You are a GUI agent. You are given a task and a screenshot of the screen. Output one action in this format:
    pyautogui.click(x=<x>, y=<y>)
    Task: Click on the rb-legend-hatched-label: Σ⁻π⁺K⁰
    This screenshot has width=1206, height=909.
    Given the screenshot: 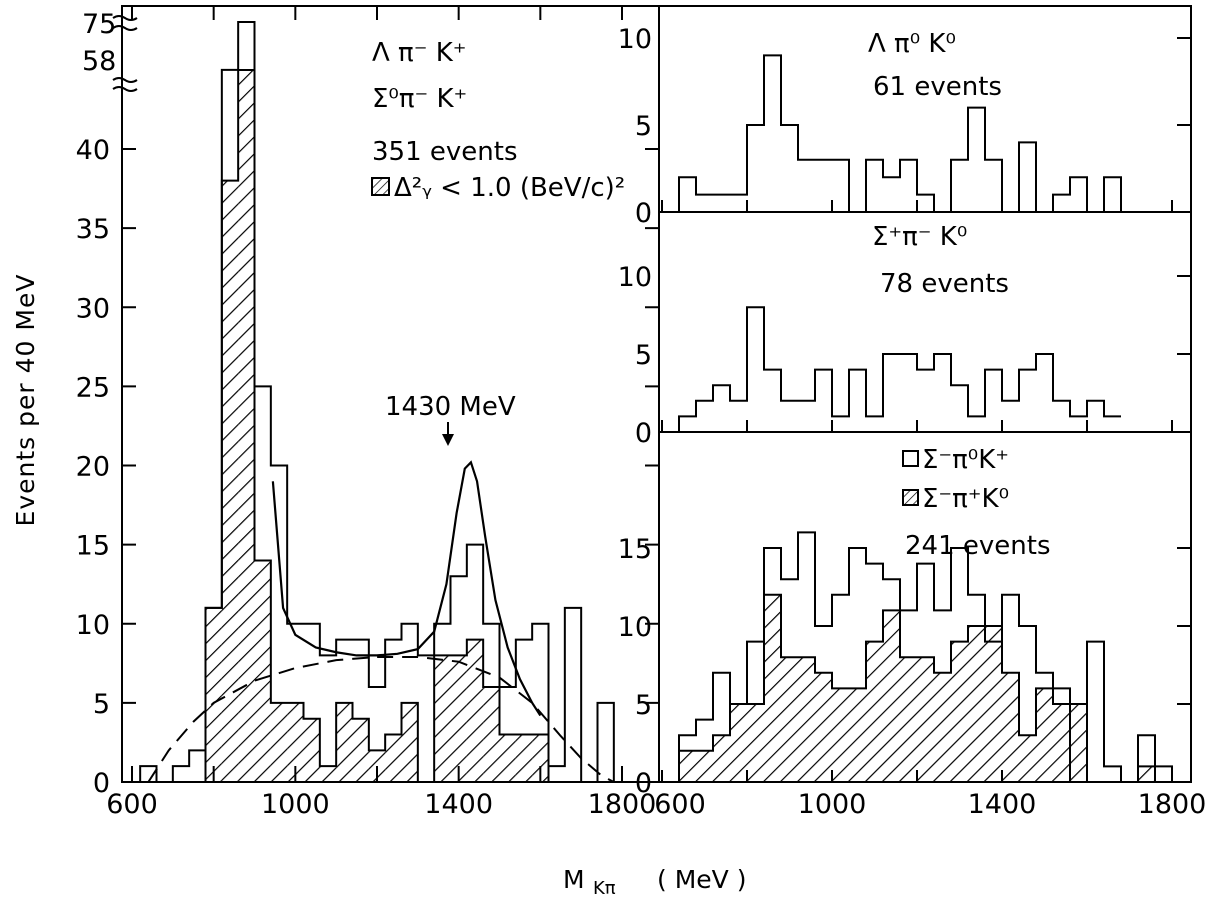 What is the action you would take?
    pyautogui.click(x=965, y=499)
    